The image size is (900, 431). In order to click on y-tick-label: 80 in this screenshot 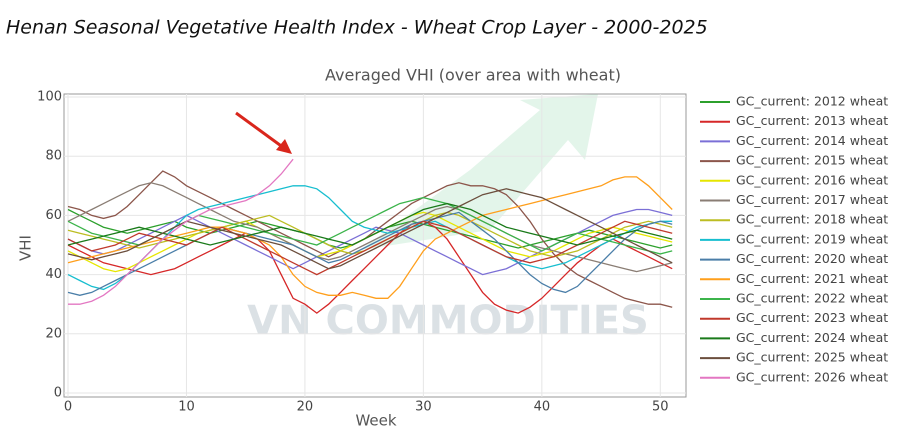, I will do `click(53, 156)`.